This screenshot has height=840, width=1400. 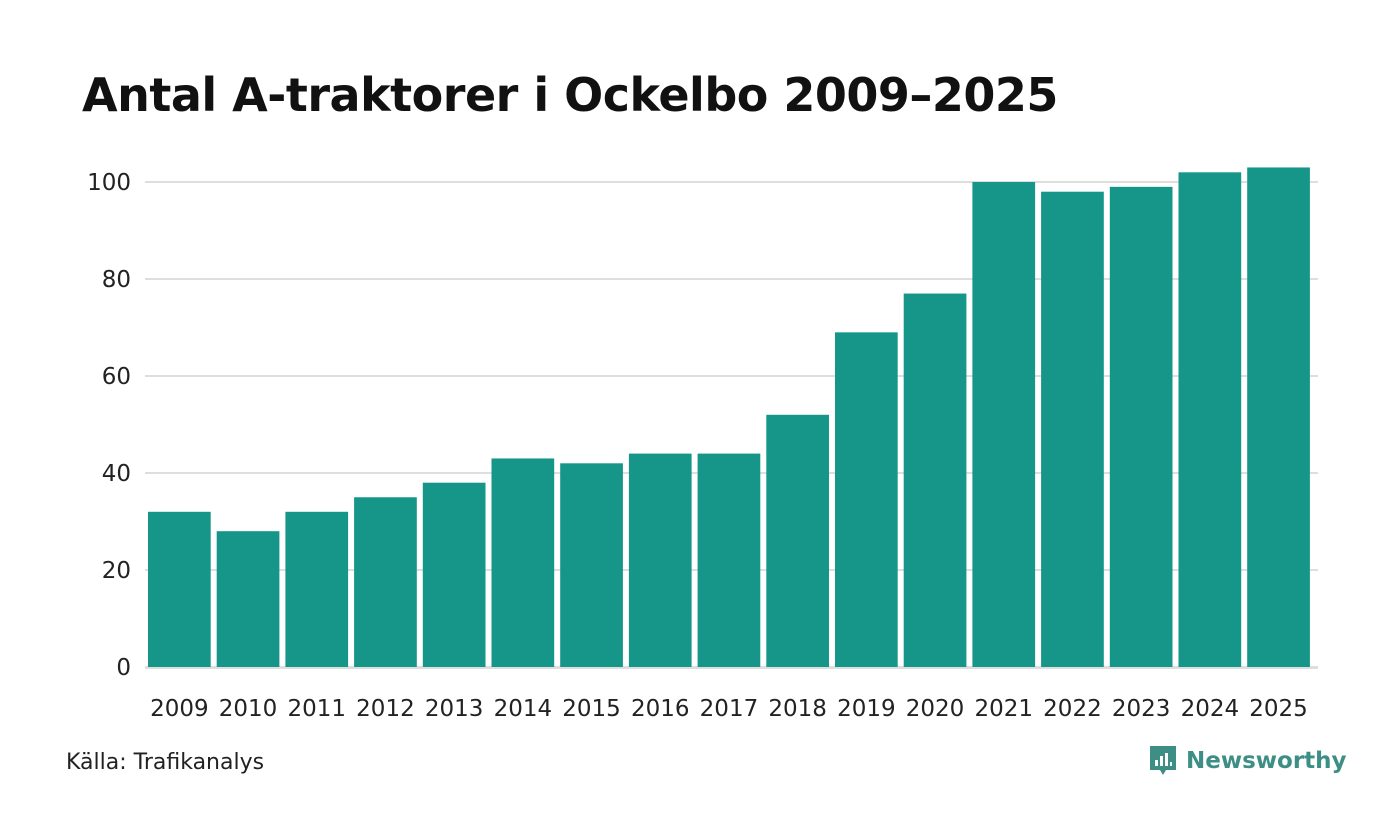 I want to click on y-tick-label: 60, so click(x=116, y=377).